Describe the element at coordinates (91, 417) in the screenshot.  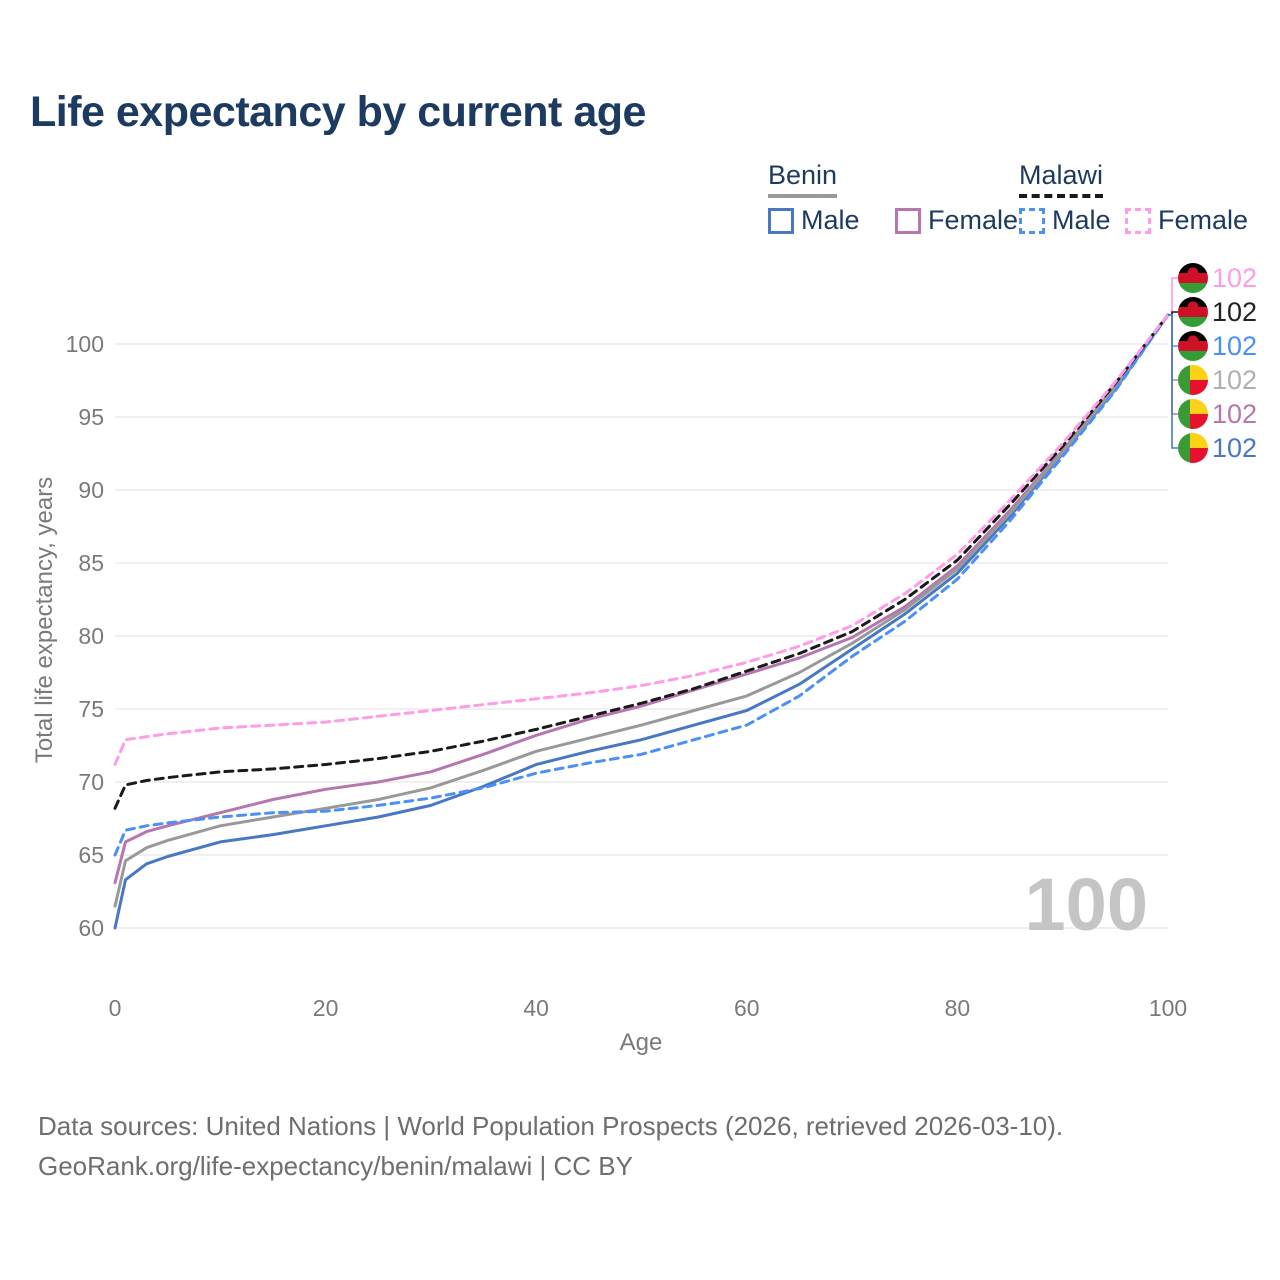
I see `y-tick-label: 95` at that location.